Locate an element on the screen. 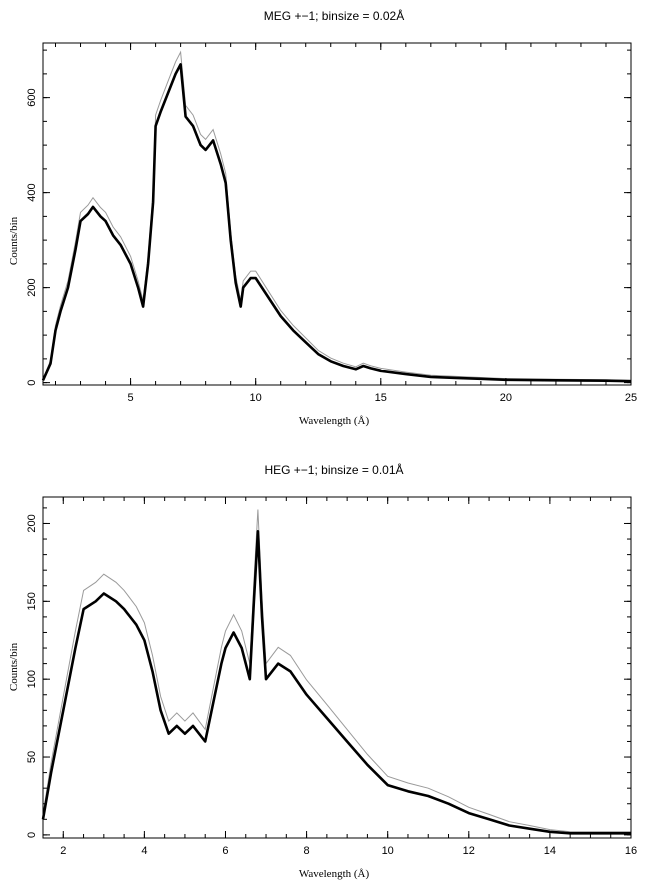  y-tick-label: 150 is located at coordinates (32, 601).